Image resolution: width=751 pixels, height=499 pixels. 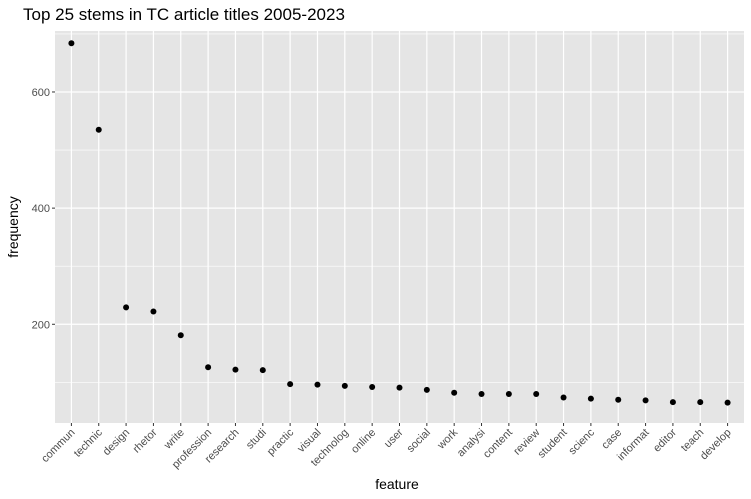 What do you see at coordinates (553, 444) in the screenshot?
I see `x-tick-label: student` at bounding box center [553, 444].